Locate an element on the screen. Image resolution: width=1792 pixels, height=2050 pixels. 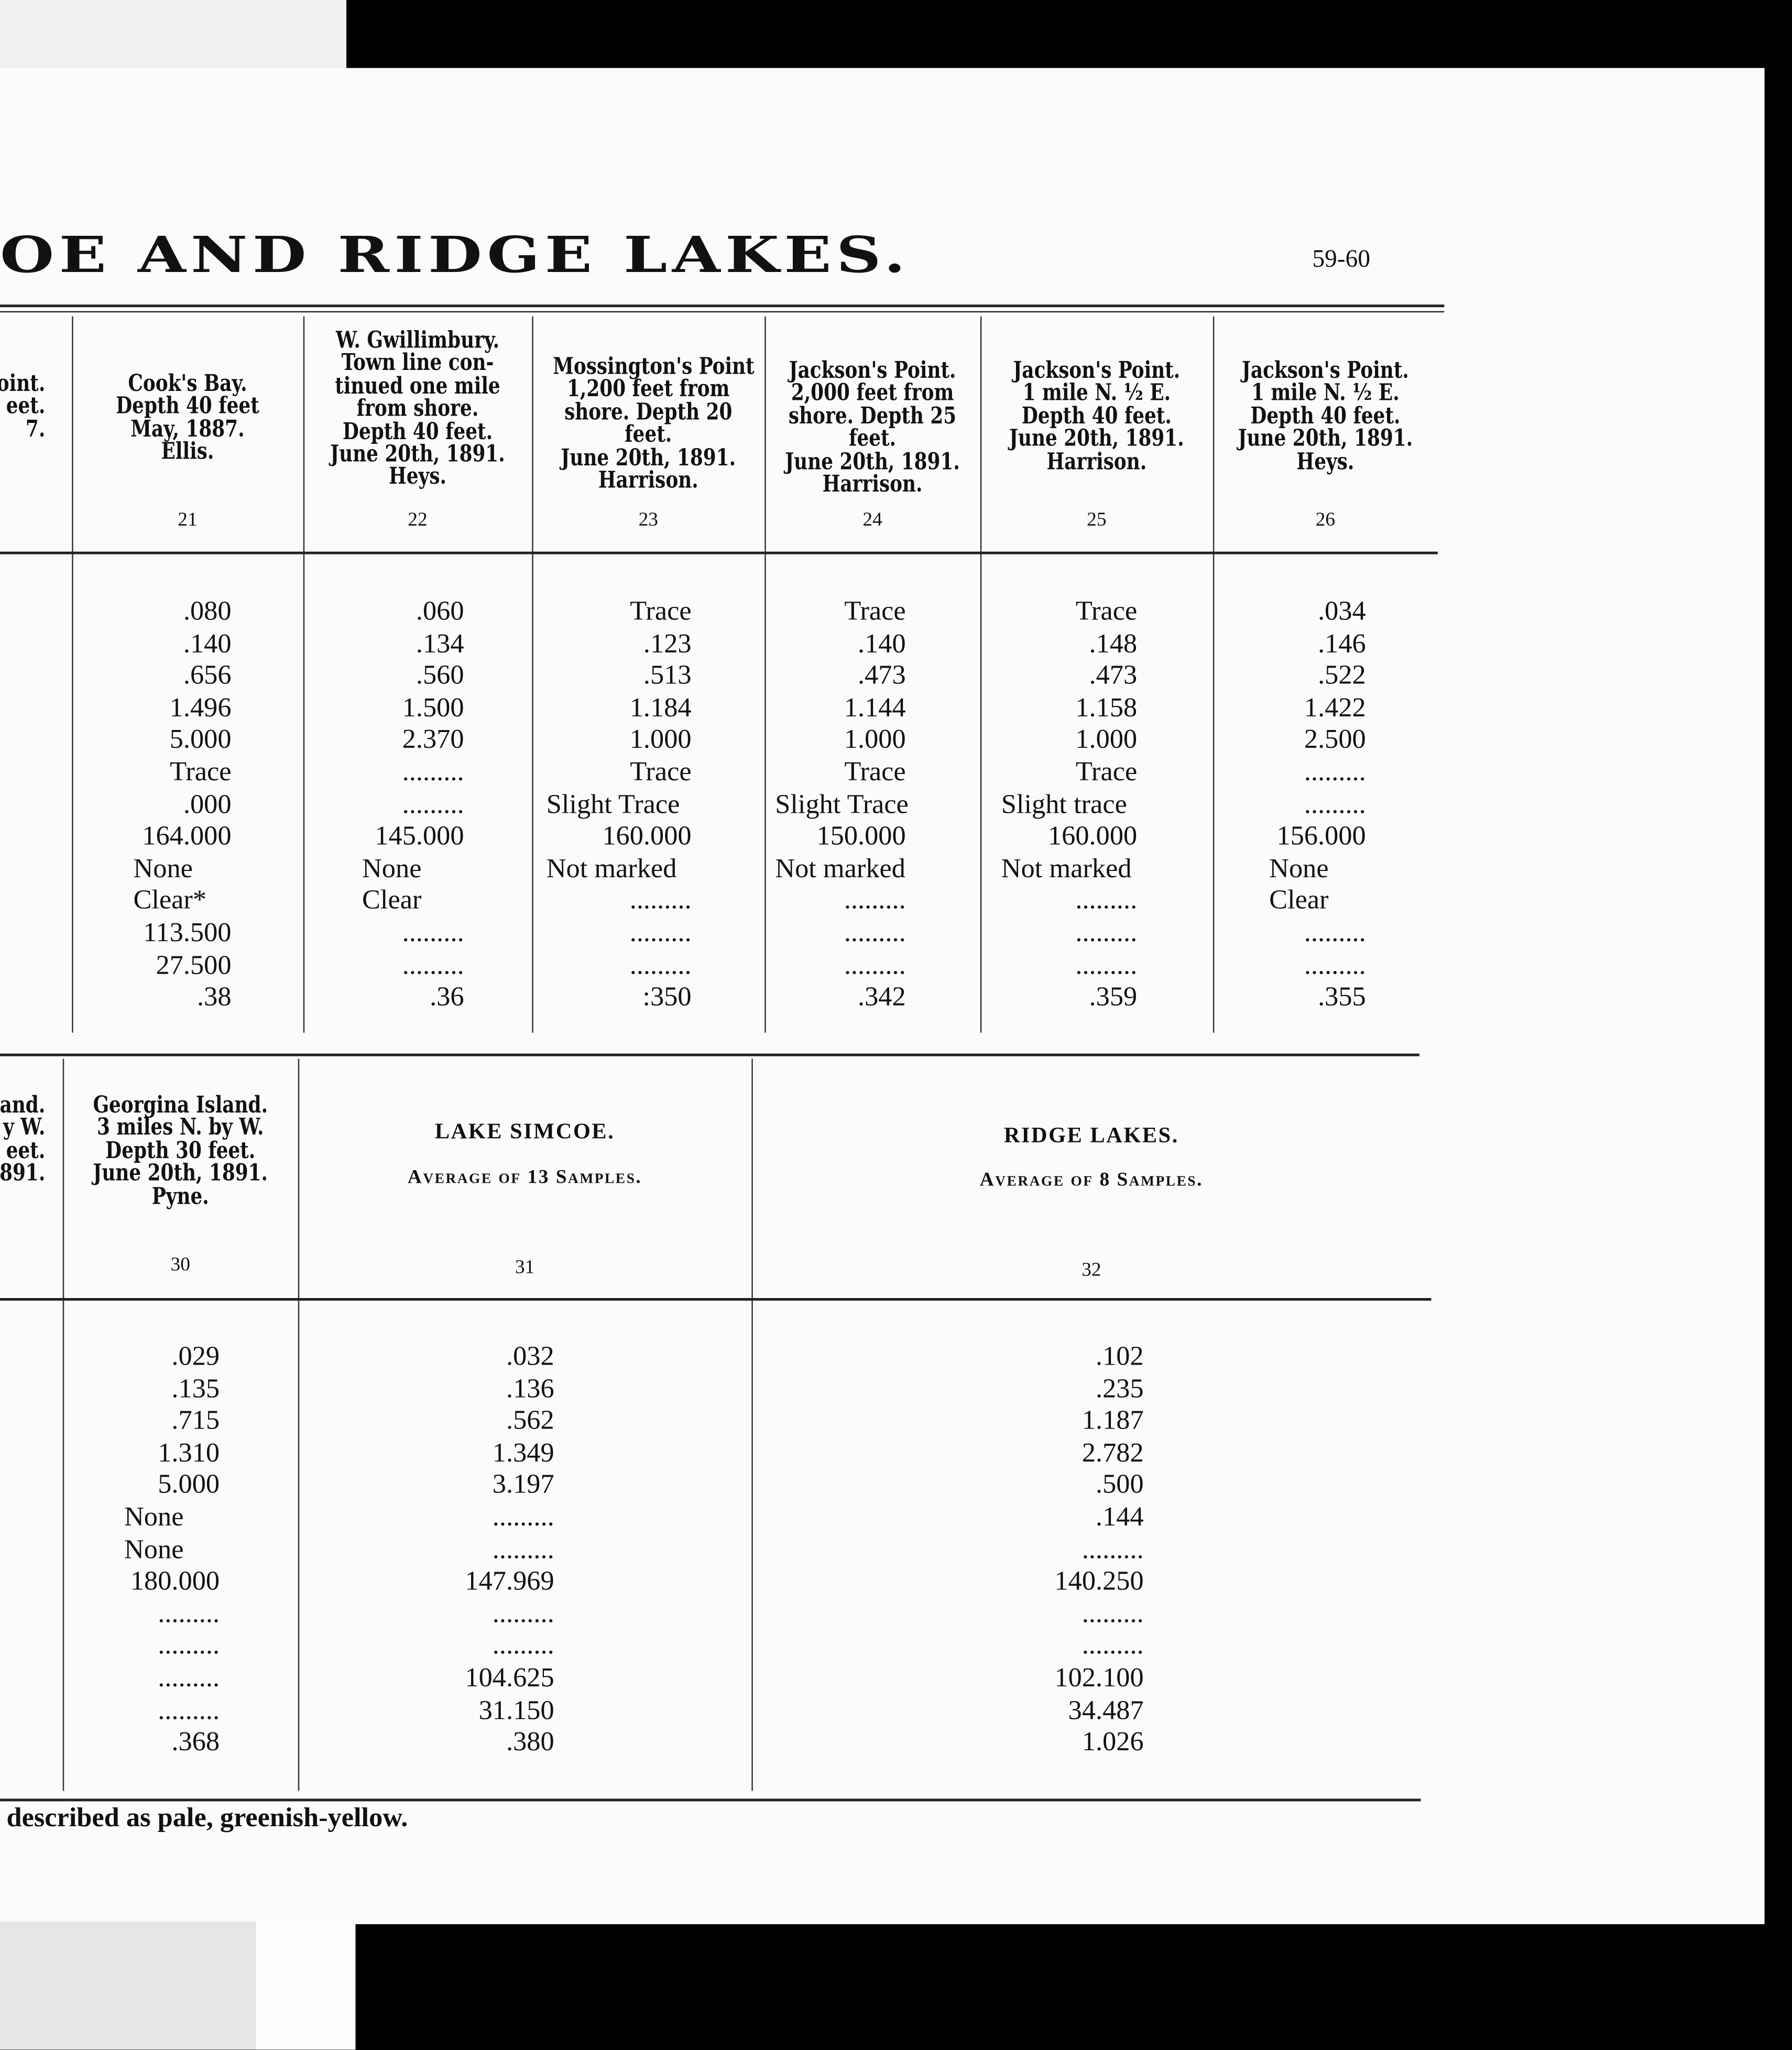
partial-column-header-line: y W. is located at coordinates (24, 1128).